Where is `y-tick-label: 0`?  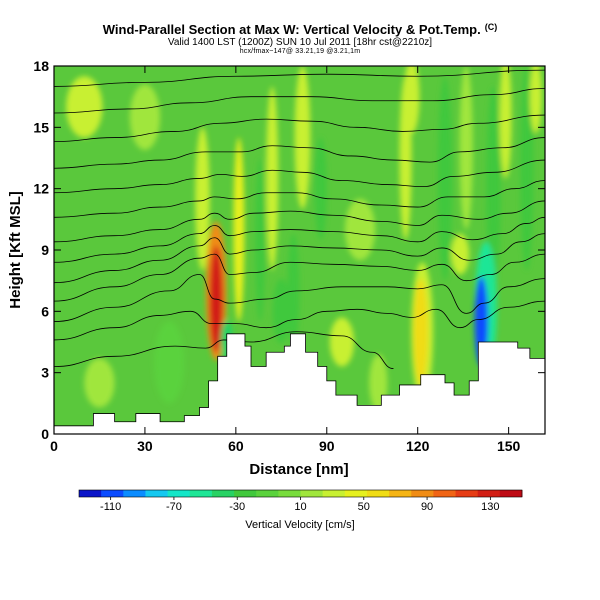 y-tick-label: 0 is located at coordinates (45, 434).